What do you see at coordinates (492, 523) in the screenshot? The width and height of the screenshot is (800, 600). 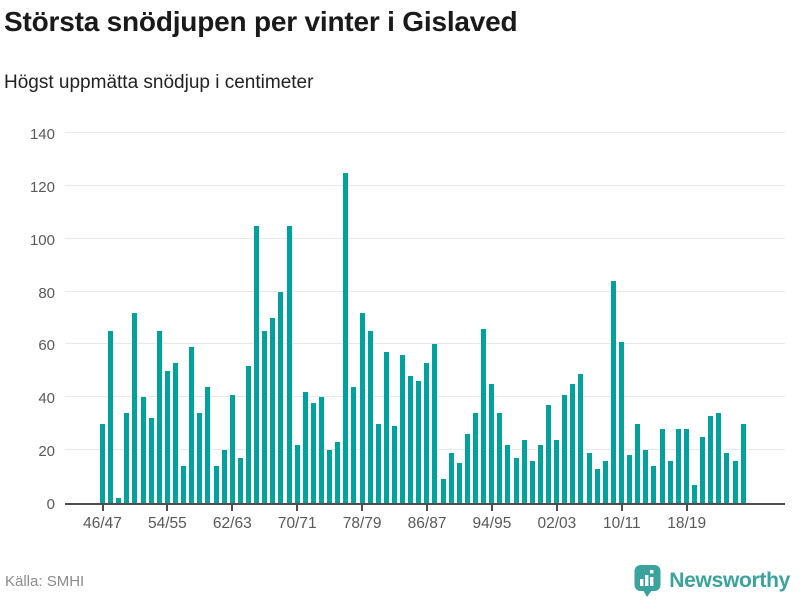 I see `x-tick-label: 94/95` at bounding box center [492, 523].